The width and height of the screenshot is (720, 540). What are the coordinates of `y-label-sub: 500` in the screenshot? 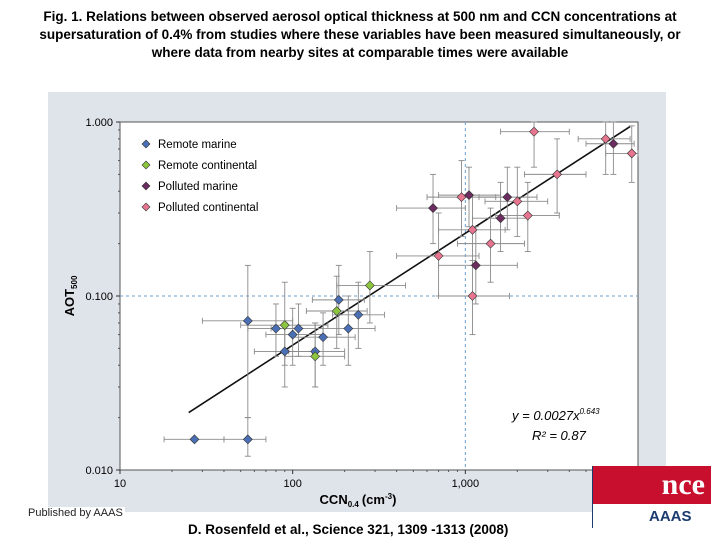 It's located at (74, 282).